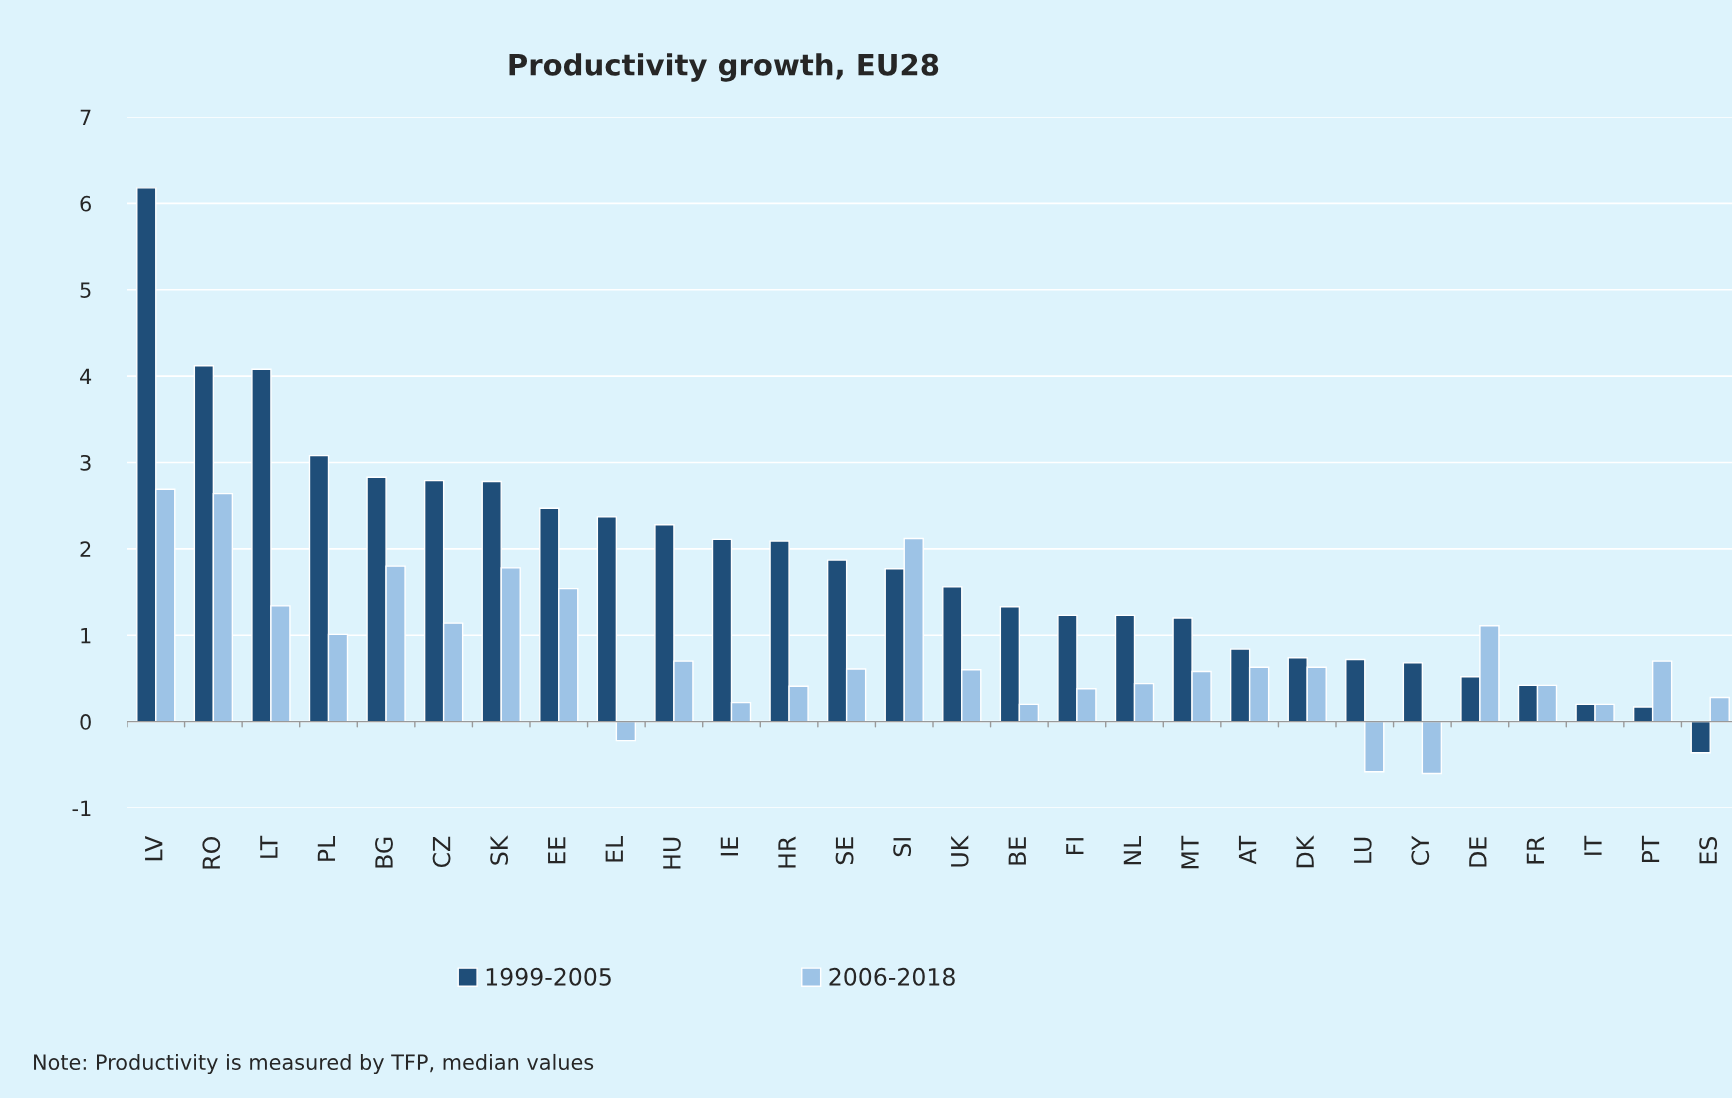 The height and width of the screenshot is (1098, 1732). I want to click on y-tick-label: 1, so click(86, 635).